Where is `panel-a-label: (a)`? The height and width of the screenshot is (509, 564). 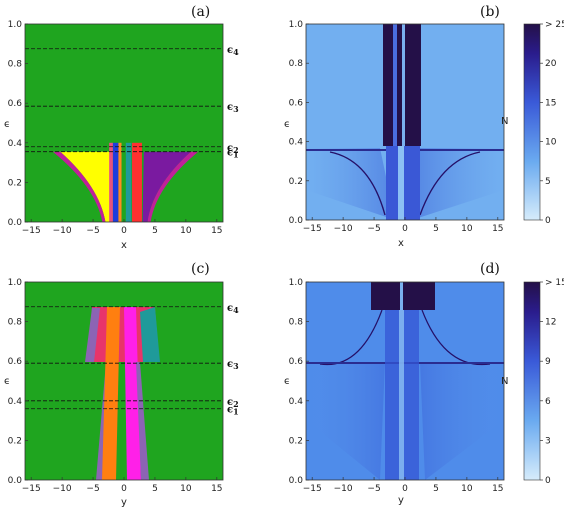 panel-a-label: (a) is located at coordinates (200, 12).